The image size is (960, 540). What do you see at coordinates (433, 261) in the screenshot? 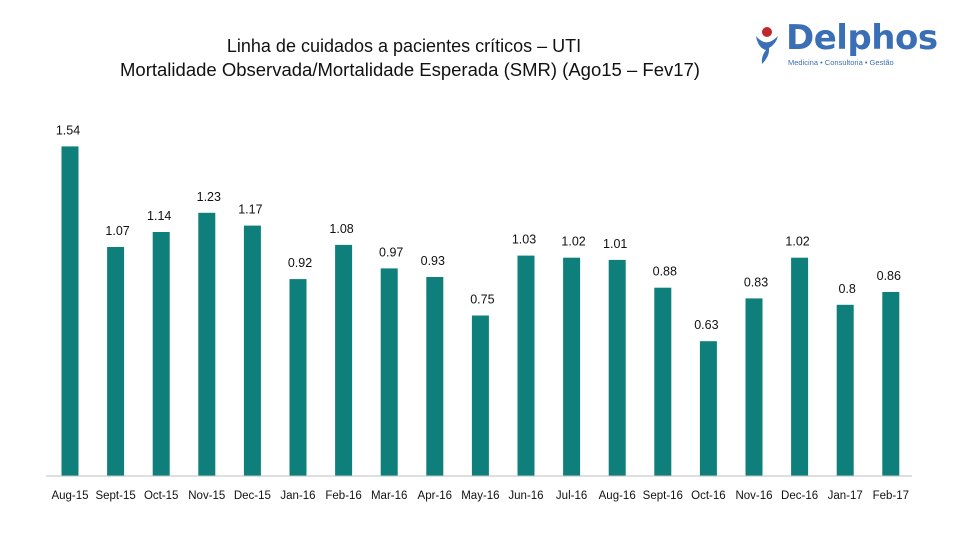
I see `value-label-apr-16: 0.93` at bounding box center [433, 261].